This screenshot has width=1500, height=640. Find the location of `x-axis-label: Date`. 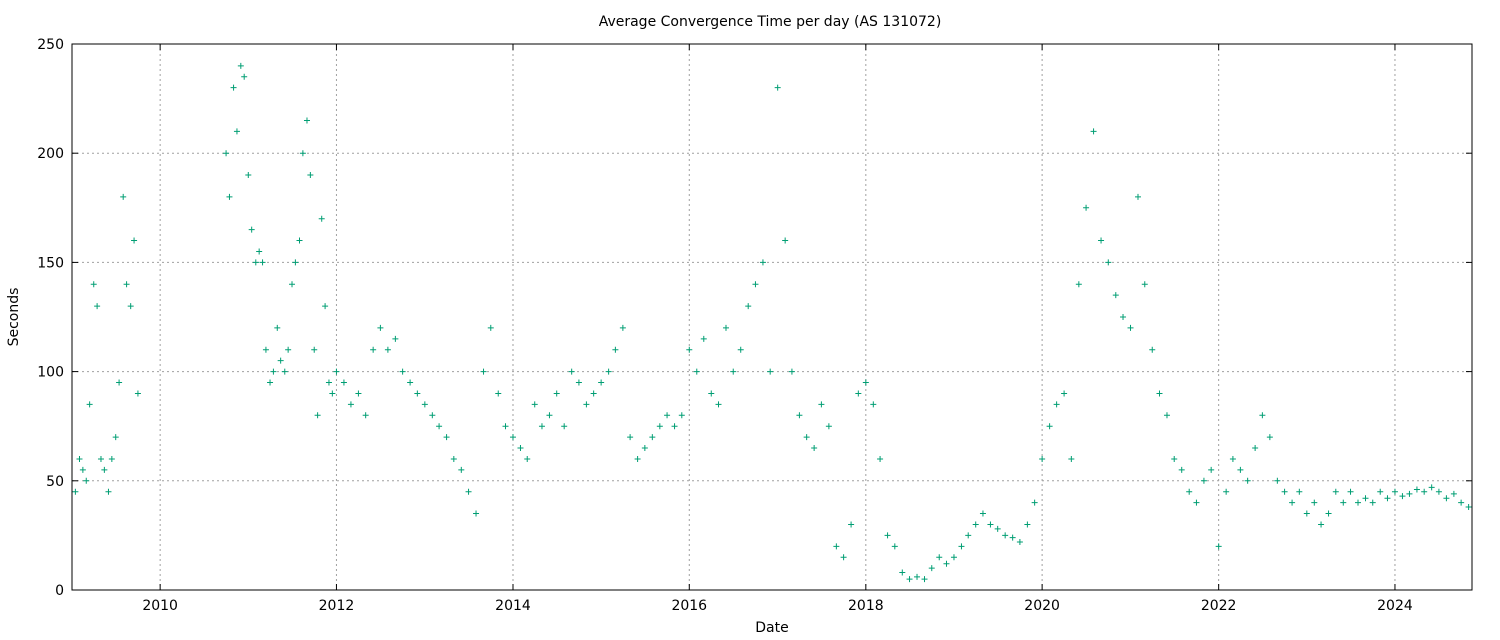

x-axis-label: Date is located at coordinates (771, 628).